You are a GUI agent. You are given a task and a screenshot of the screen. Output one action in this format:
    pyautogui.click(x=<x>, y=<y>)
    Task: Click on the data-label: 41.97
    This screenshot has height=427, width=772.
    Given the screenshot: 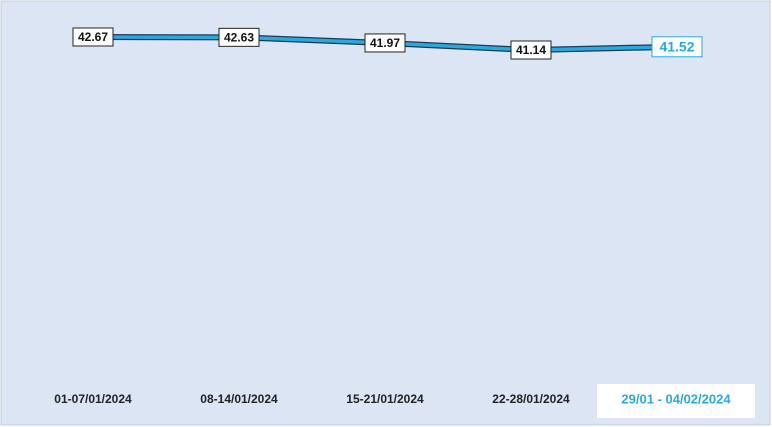 What is the action you would take?
    pyautogui.click(x=385, y=43)
    